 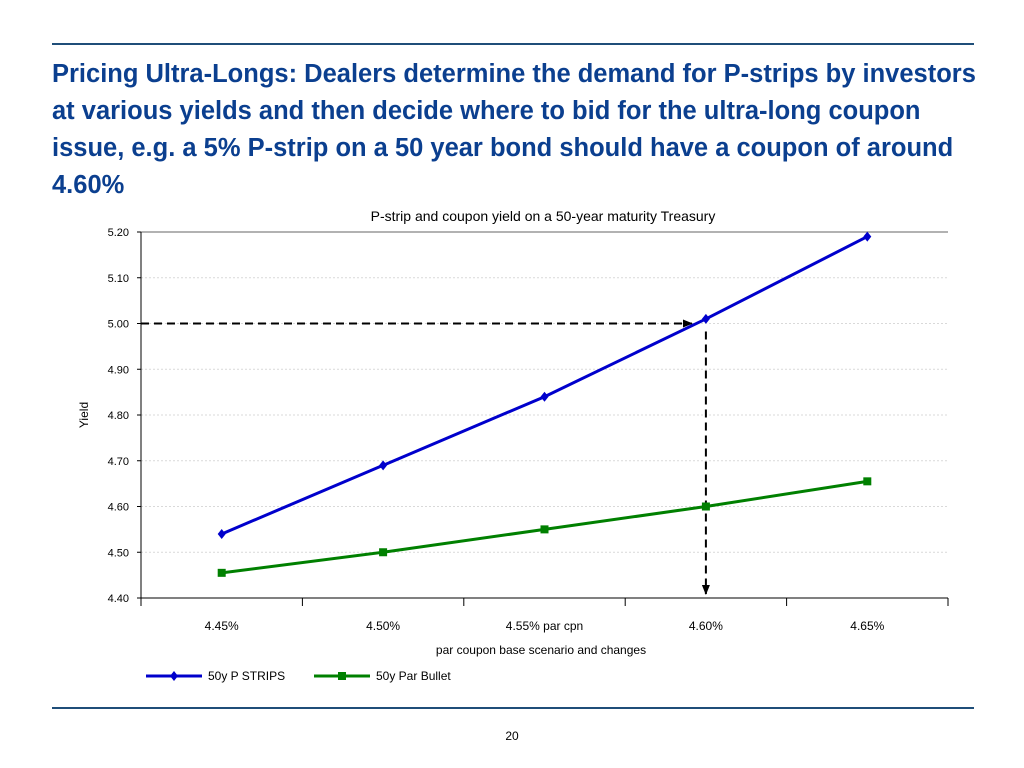 I want to click on x-tick-label: 4.45%, so click(x=222, y=626).